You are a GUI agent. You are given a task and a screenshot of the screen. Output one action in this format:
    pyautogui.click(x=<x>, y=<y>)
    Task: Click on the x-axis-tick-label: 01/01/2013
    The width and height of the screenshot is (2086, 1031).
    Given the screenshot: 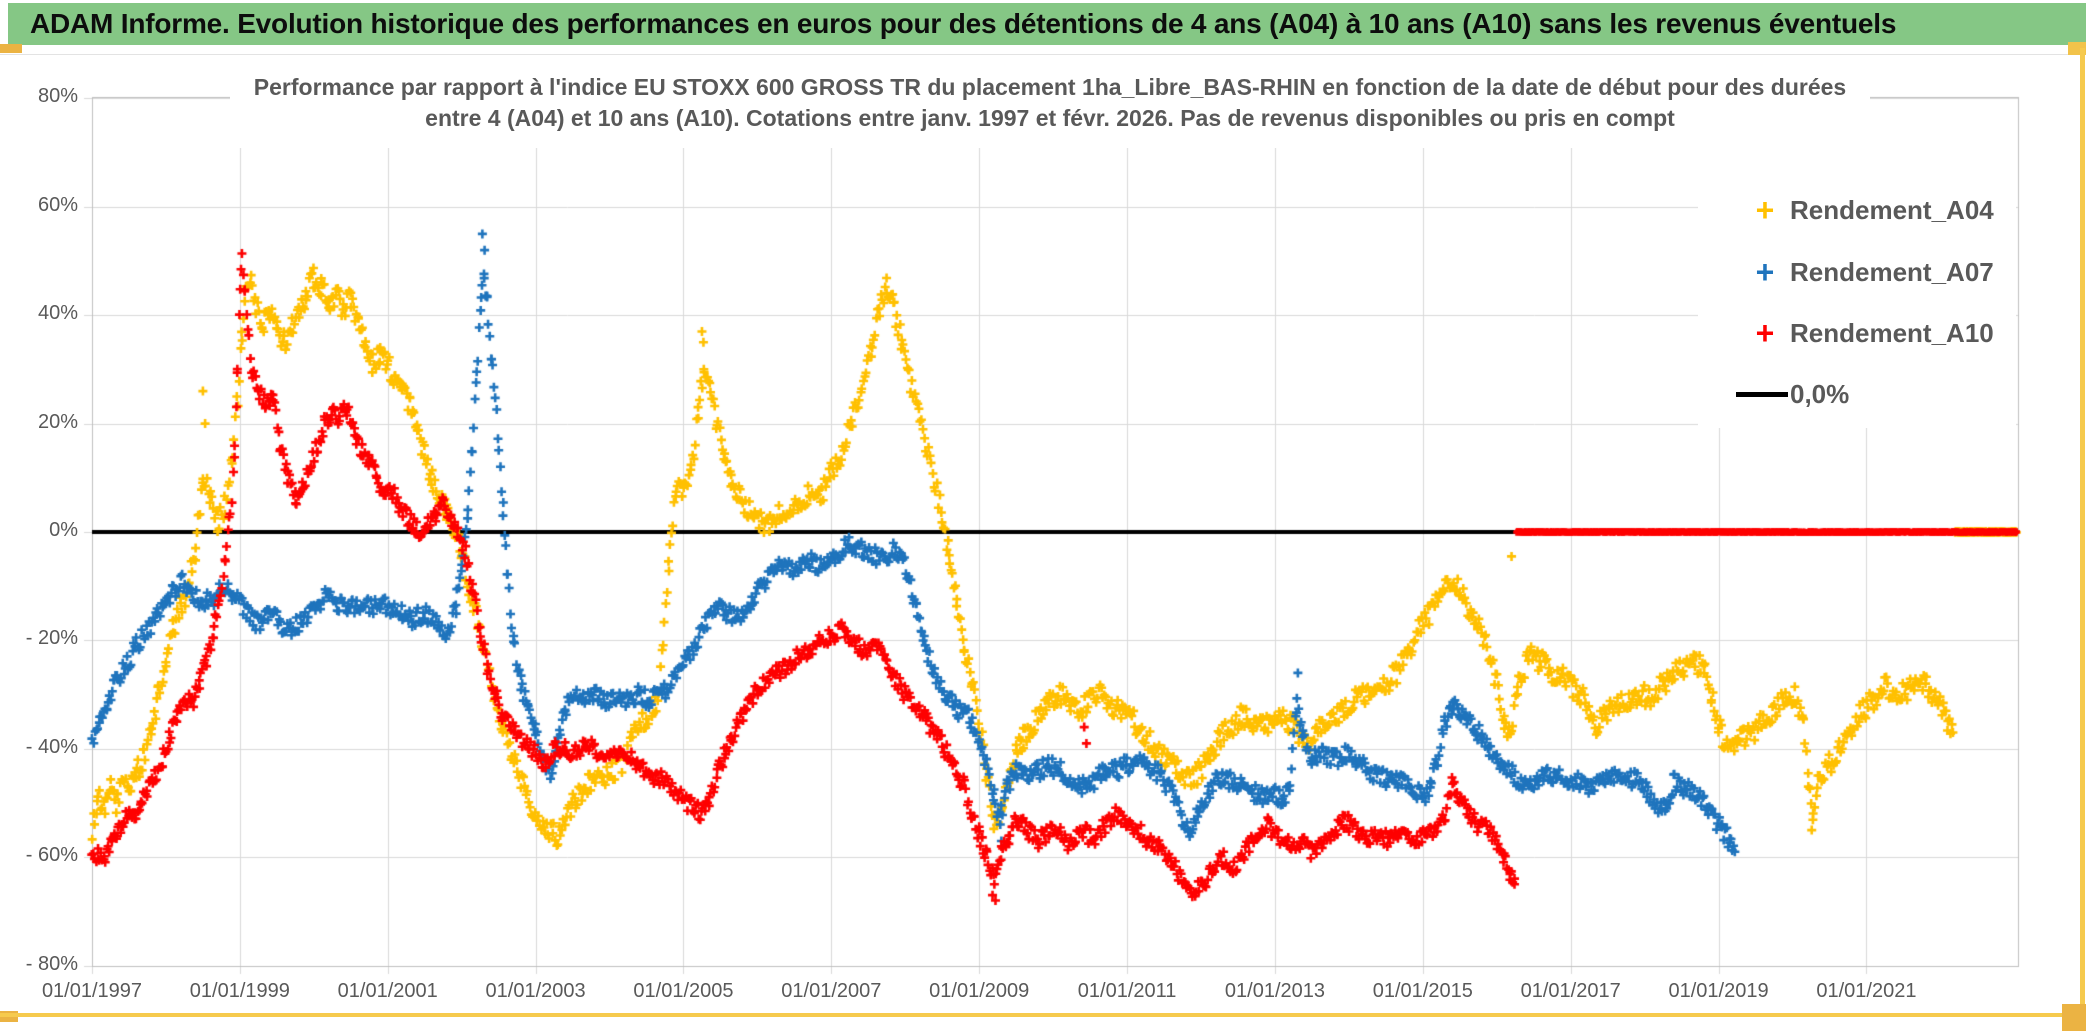 What is the action you would take?
    pyautogui.click(x=1274, y=991)
    